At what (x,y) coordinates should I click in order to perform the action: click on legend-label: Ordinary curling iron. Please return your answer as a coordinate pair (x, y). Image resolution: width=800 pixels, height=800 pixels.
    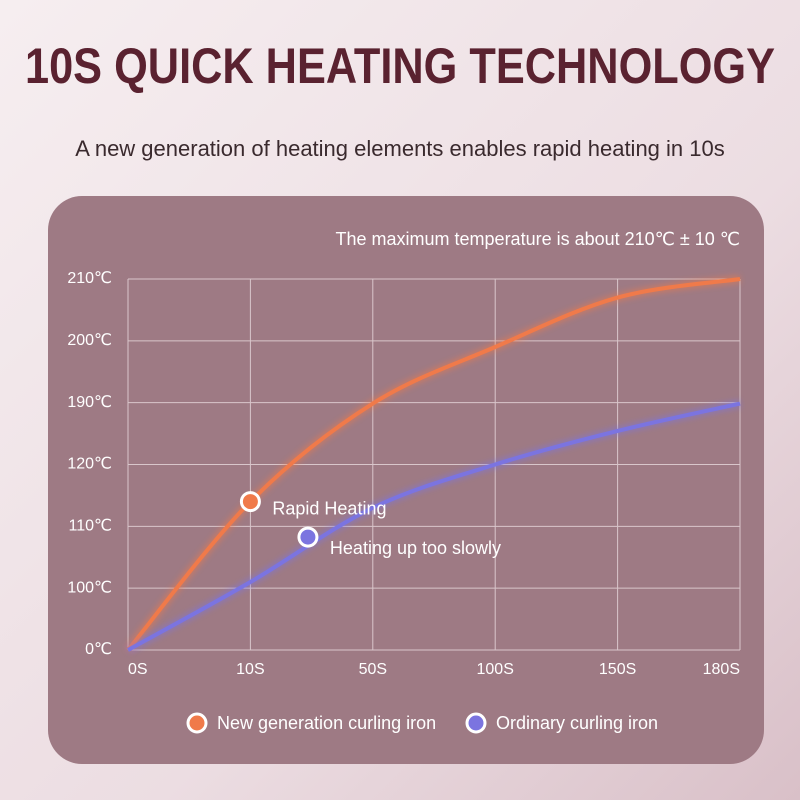
    Looking at the image, I should click on (577, 723).